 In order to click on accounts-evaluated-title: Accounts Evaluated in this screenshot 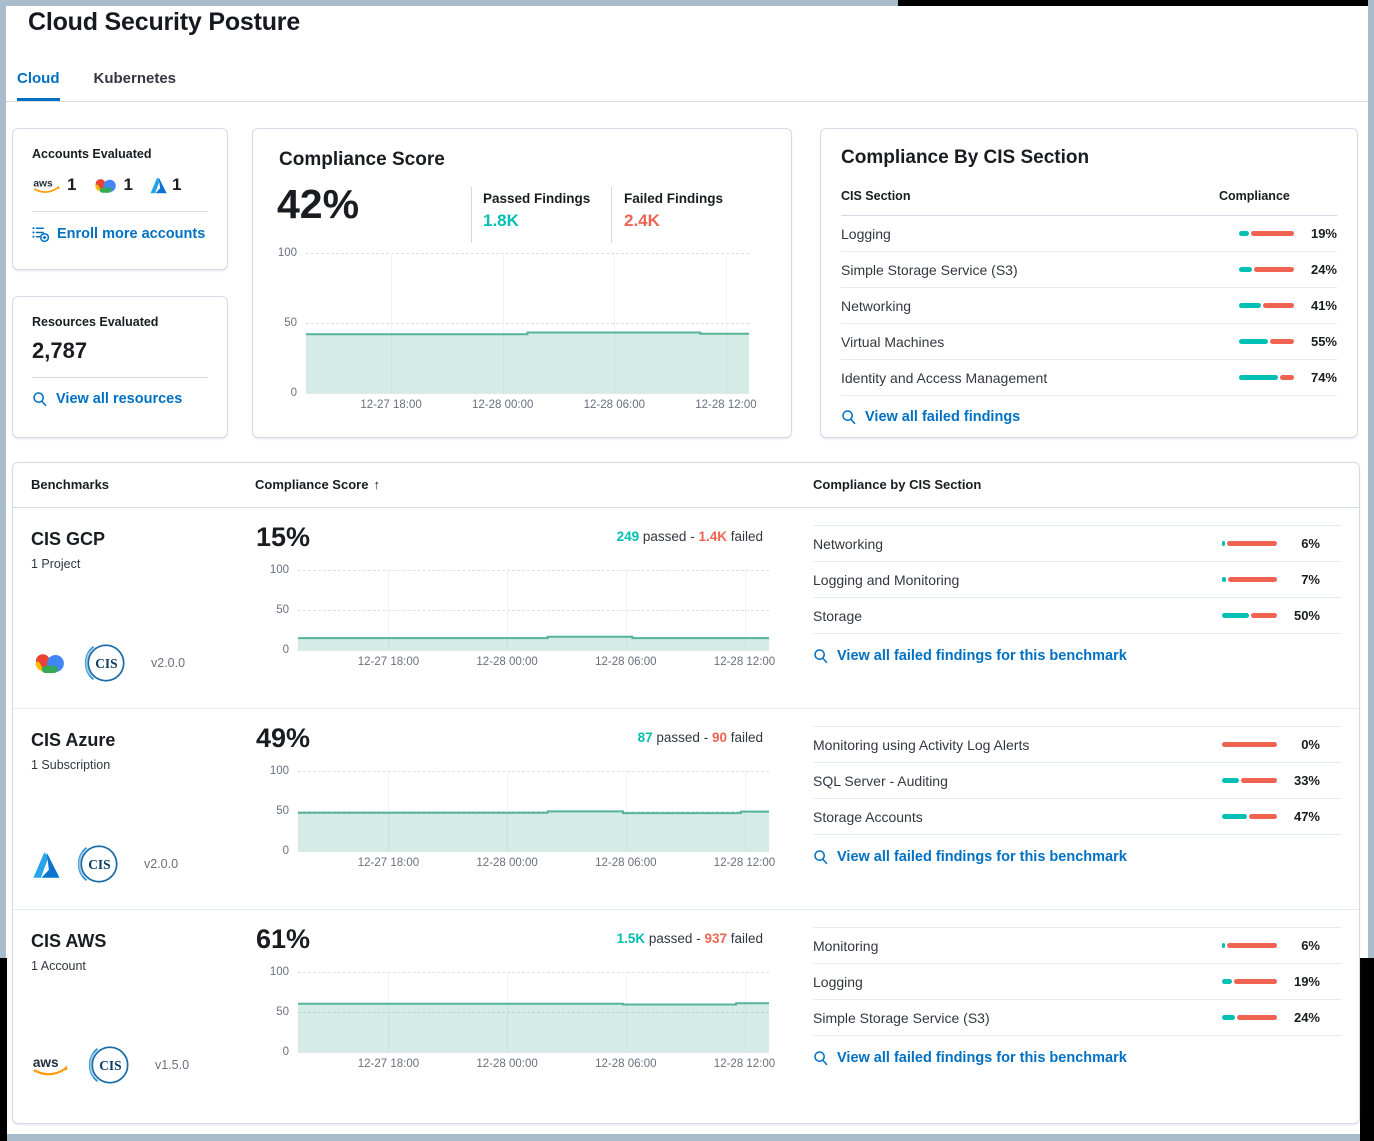, I will do `click(92, 154)`.